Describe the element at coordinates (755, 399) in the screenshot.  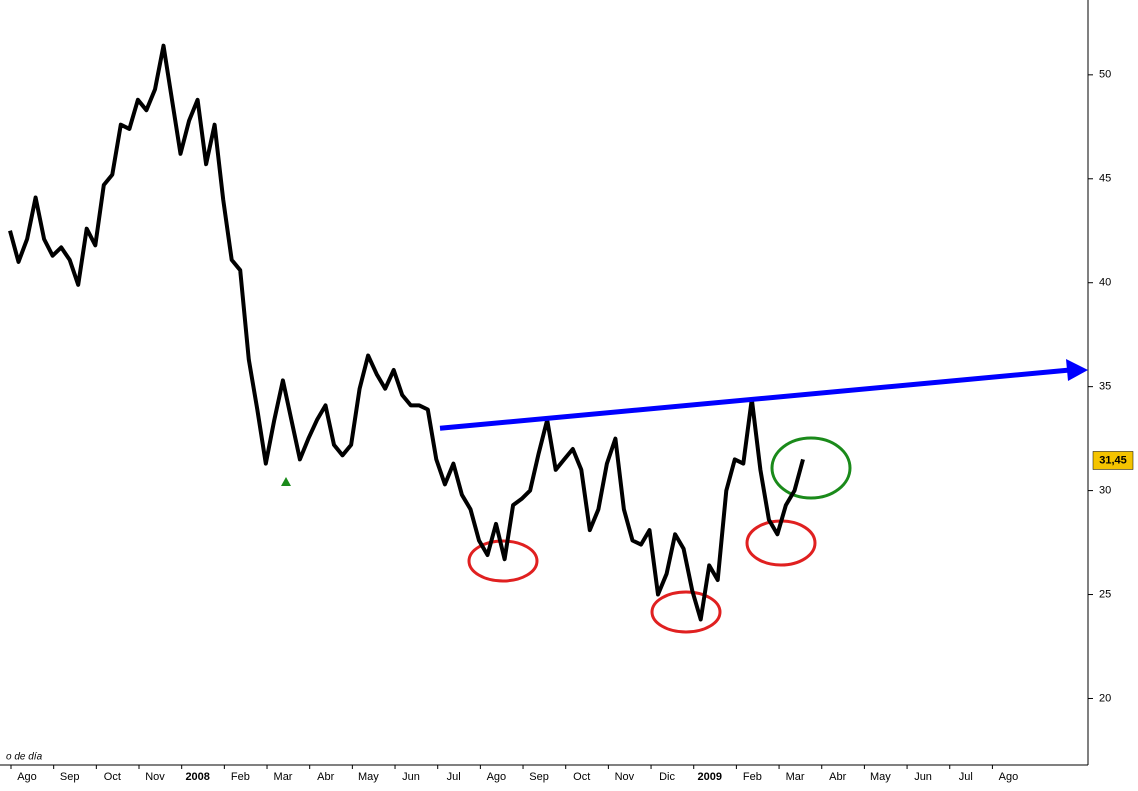
I see `trendline` at that location.